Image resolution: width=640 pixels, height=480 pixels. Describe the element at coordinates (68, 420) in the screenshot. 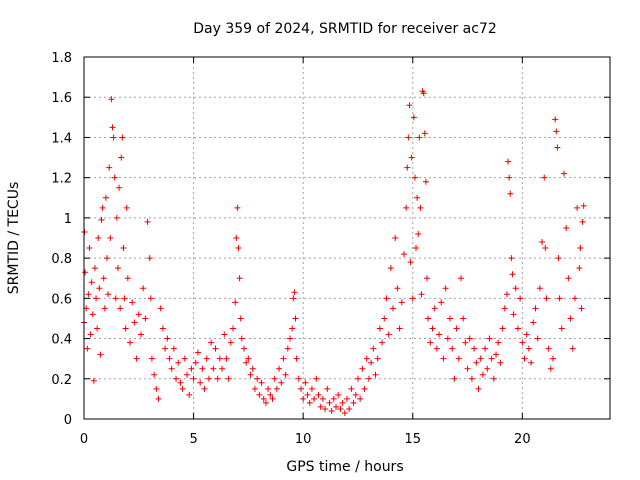

I see `y-tick-label: 0` at that location.